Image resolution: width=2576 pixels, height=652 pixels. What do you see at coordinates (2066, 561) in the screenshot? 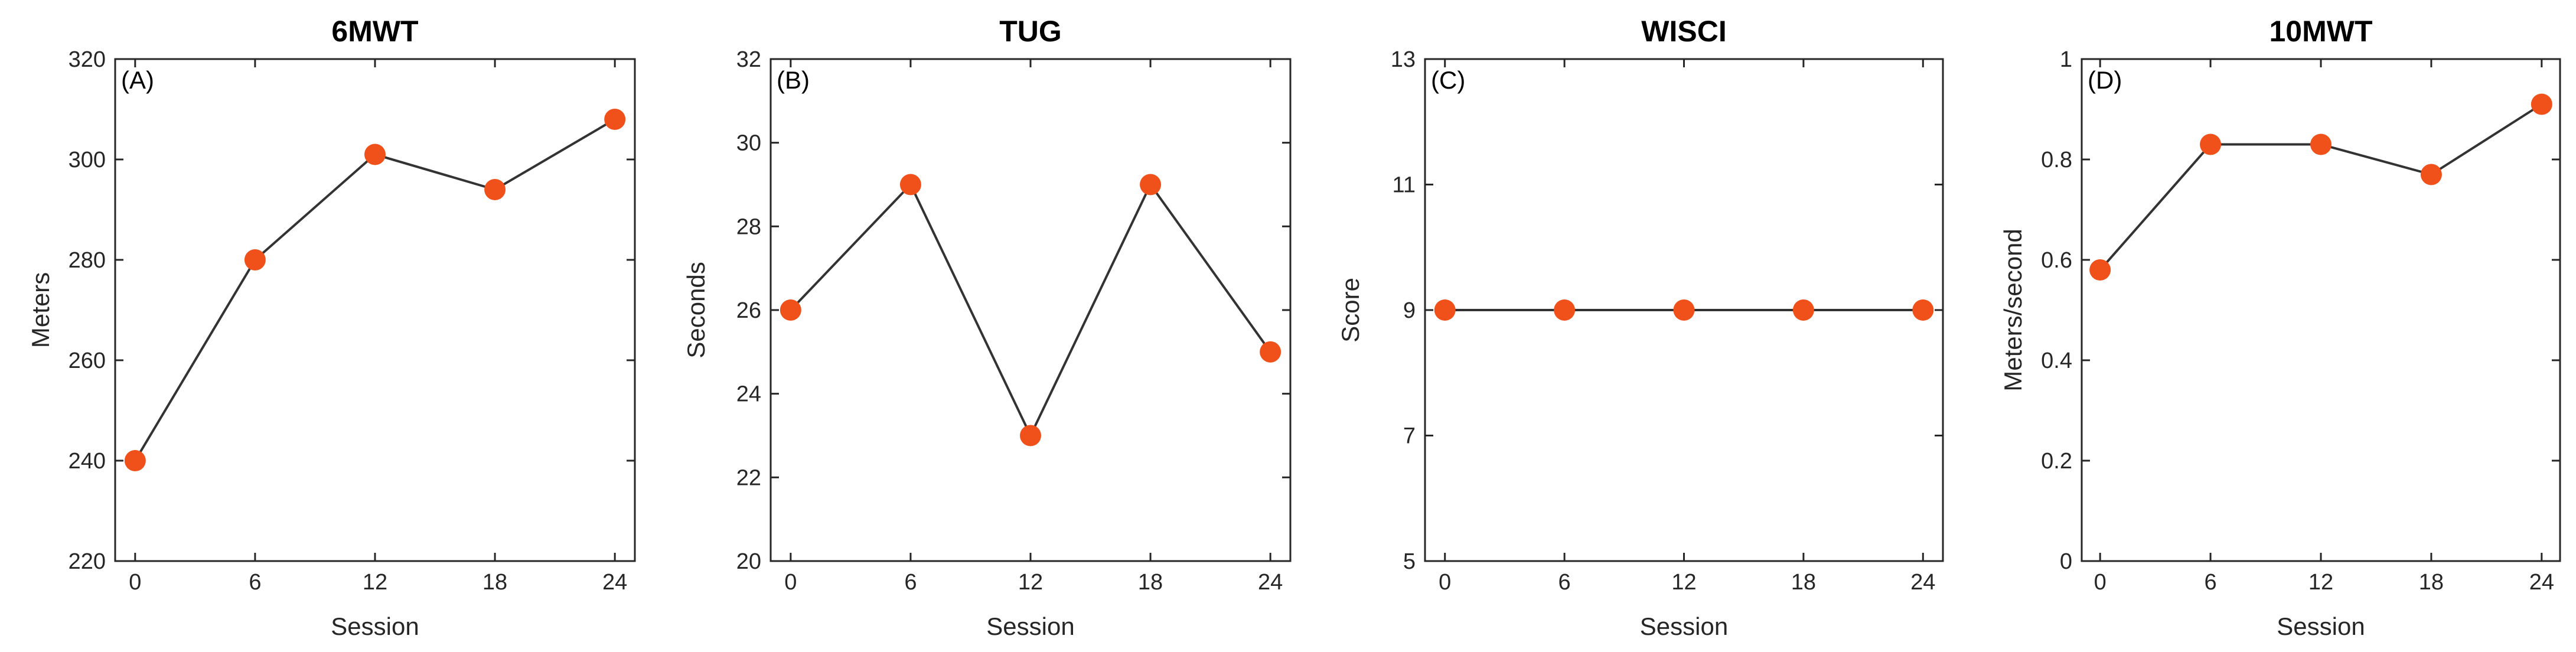
I see `y-tick-label: 0` at bounding box center [2066, 561].